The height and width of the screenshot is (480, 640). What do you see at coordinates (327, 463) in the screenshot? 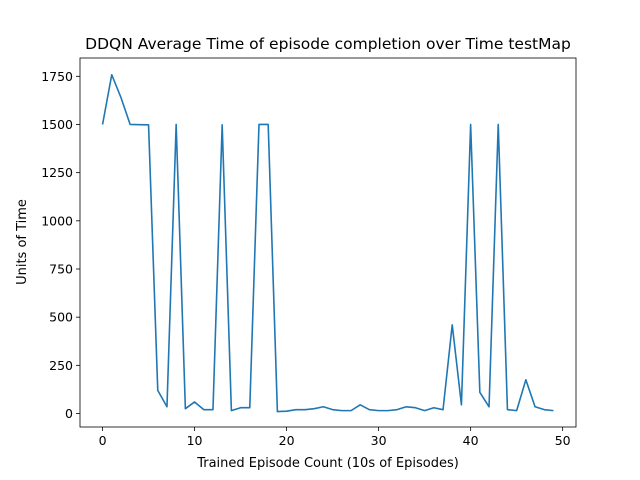
I see `x-axis-label: Trained Episode Count (10s of Episodes)` at bounding box center [327, 463].